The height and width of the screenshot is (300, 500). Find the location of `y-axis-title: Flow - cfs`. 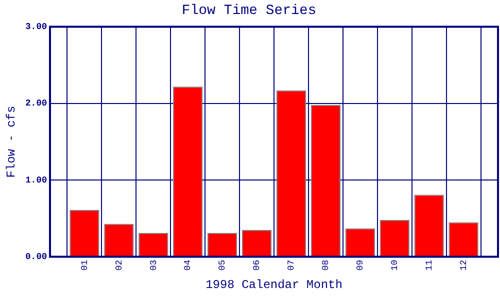

y-axis-title: Flow - cfs is located at coordinates (11, 142).